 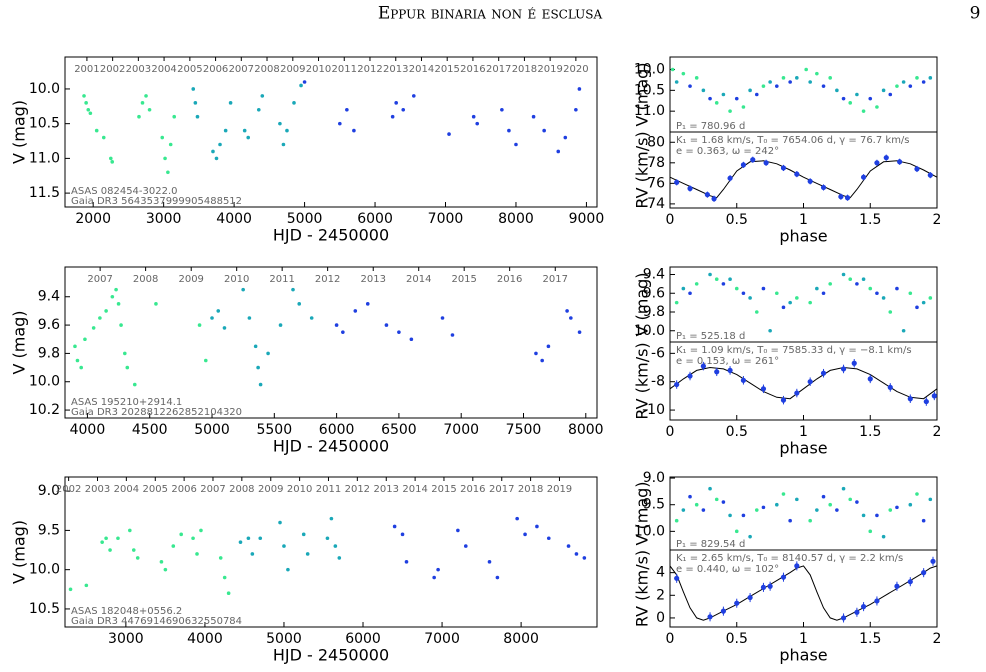 What do you see at coordinates (369, 69) in the screenshot?
I see `year-label: 2012` at bounding box center [369, 69].